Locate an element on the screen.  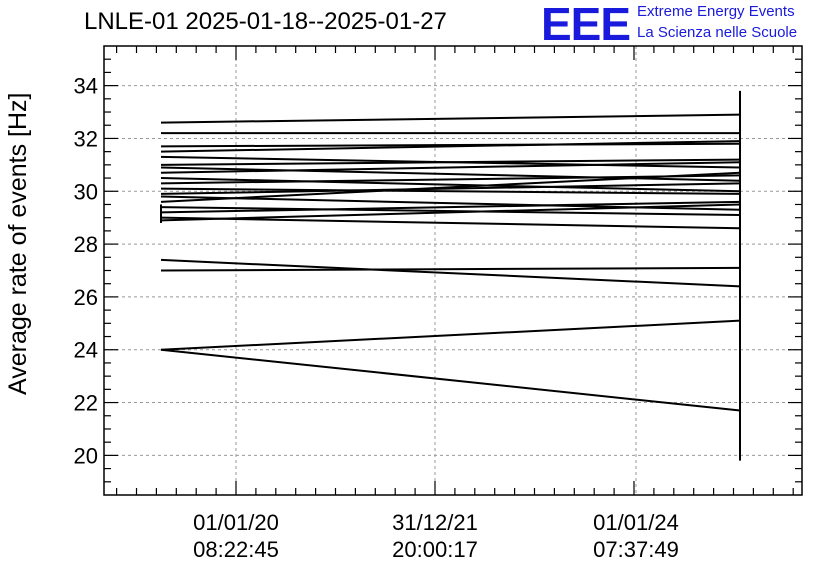
x-tick-label: 01/01/24 is located at coordinates (636, 522).